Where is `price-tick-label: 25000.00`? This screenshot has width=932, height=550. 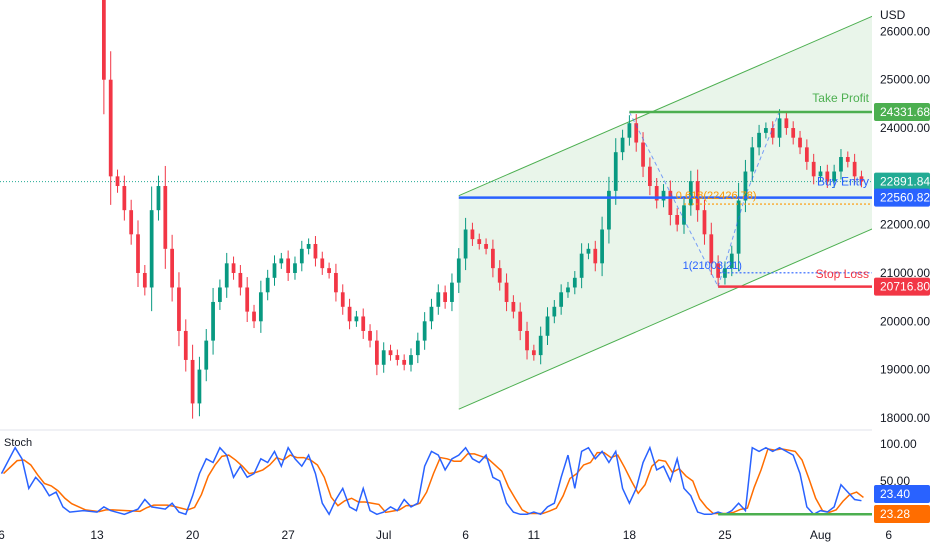 price-tick-label: 25000.00 is located at coordinates (905, 80).